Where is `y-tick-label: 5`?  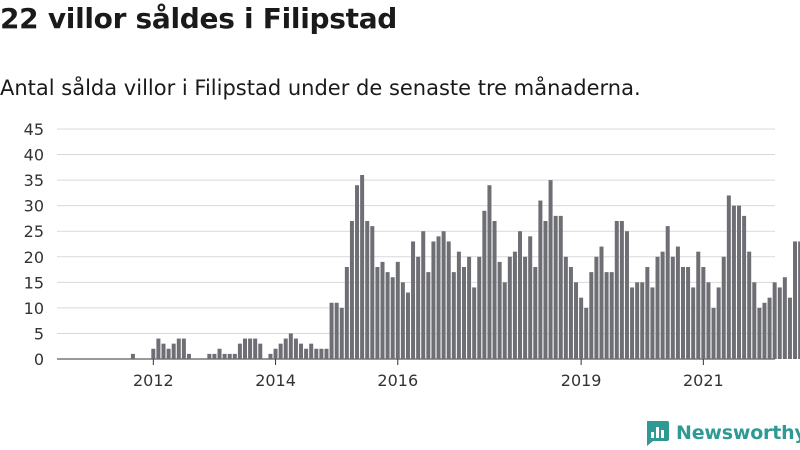
y-tick-label: 5 is located at coordinates (39, 333).